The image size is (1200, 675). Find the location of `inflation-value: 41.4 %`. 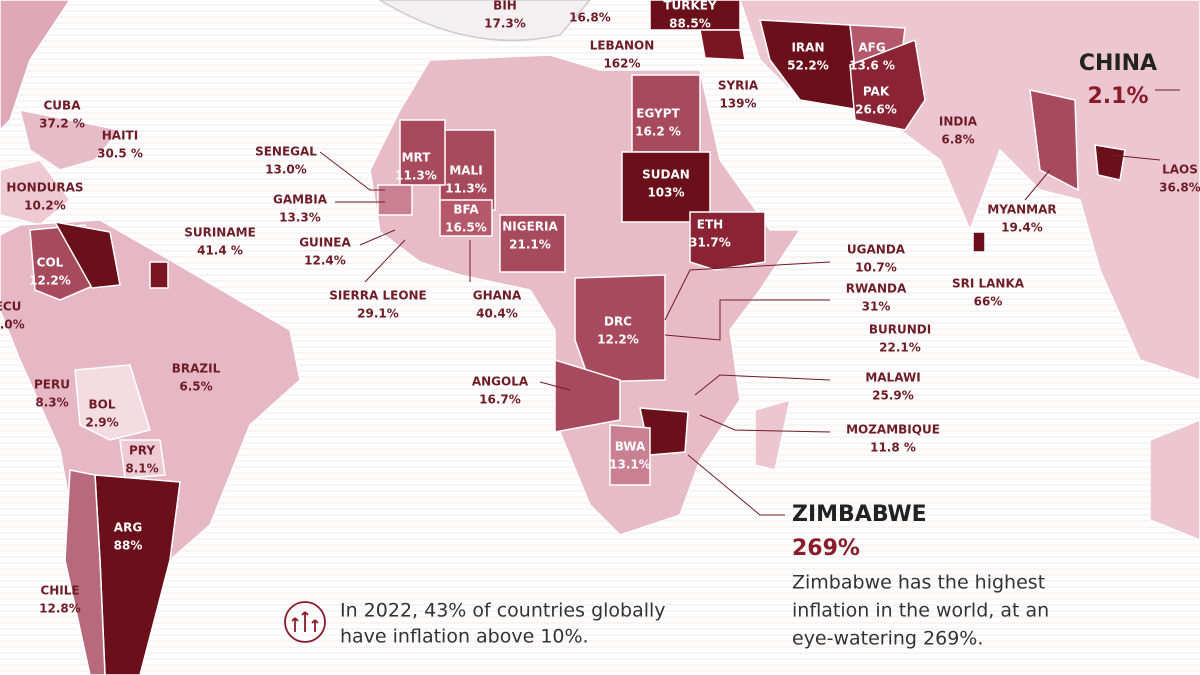

inflation-value: 41.4 % is located at coordinates (220, 251).